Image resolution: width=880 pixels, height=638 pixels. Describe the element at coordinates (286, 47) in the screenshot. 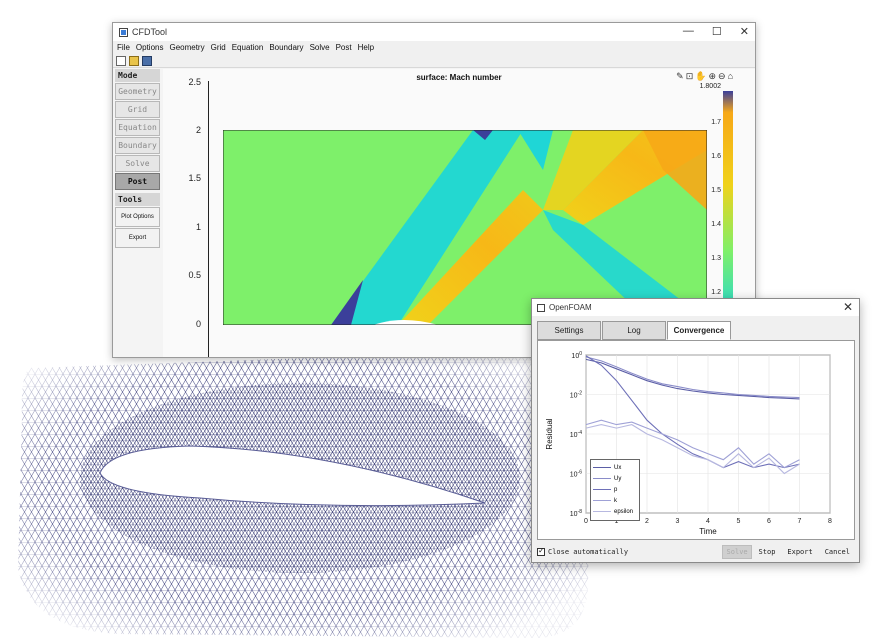

I see `menu-boundary: Boundary` at that location.